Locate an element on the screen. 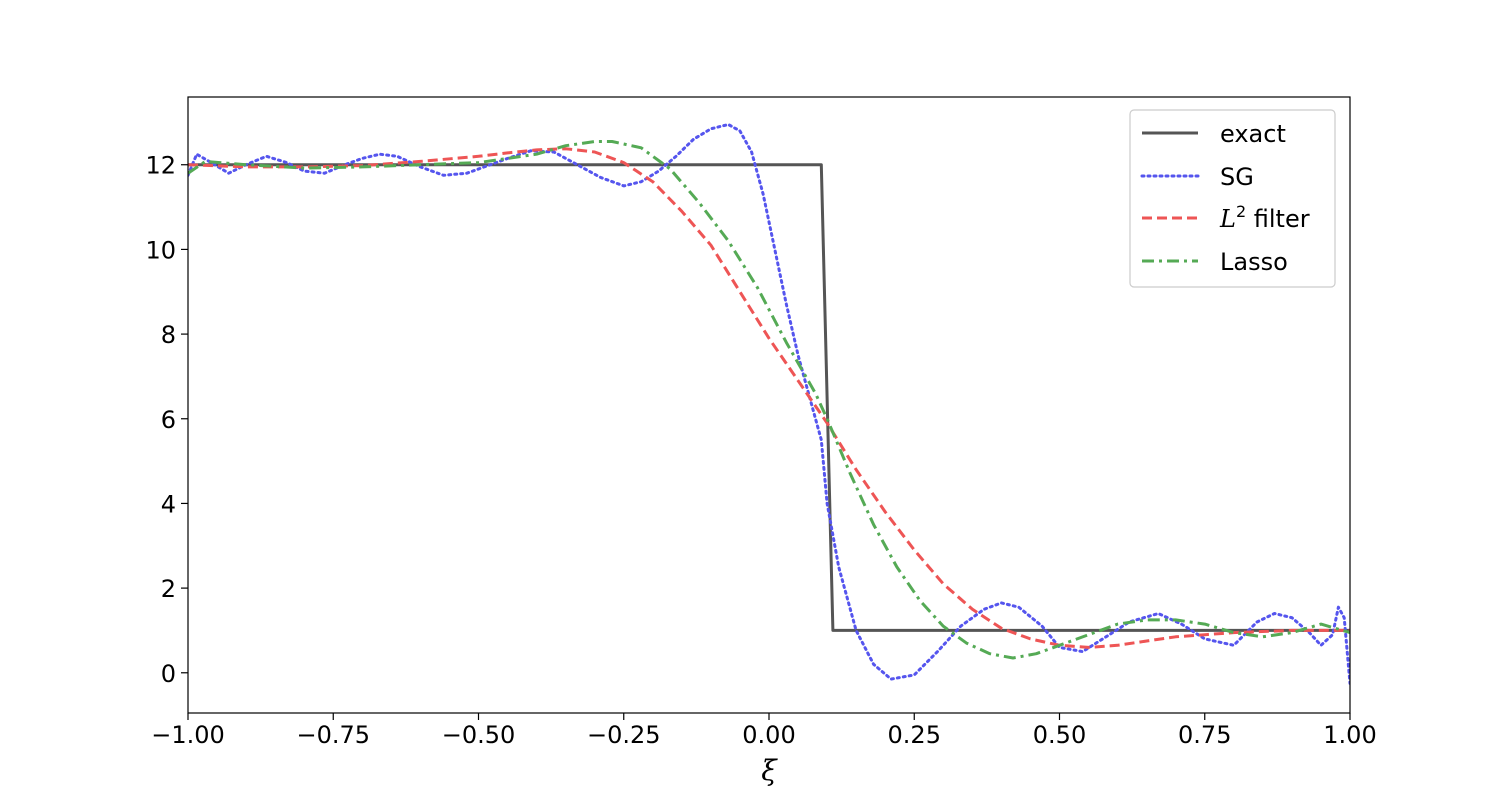 Image resolution: width=1500 pixels, height=800 pixels. x-tick-label: −1.00 is located at coordinates (188, 735).